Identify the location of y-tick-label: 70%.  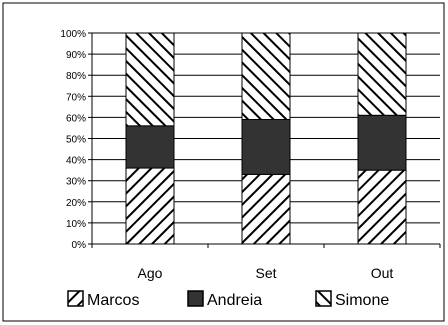
(76, 97).